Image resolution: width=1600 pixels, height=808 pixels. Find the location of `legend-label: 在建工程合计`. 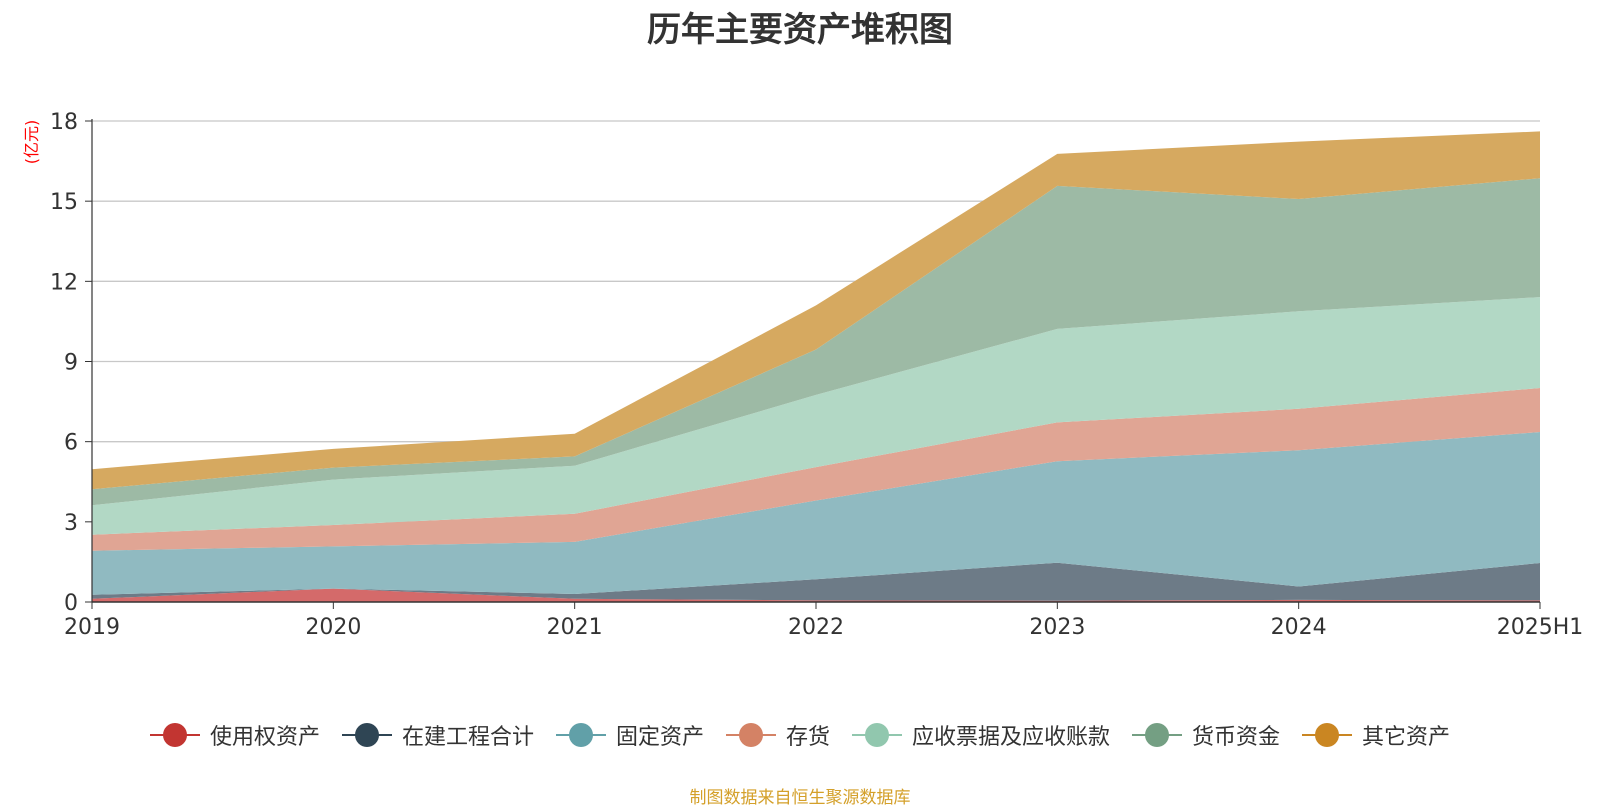

legend-label: 在建工程合计 is located at coordinates (467, 737).